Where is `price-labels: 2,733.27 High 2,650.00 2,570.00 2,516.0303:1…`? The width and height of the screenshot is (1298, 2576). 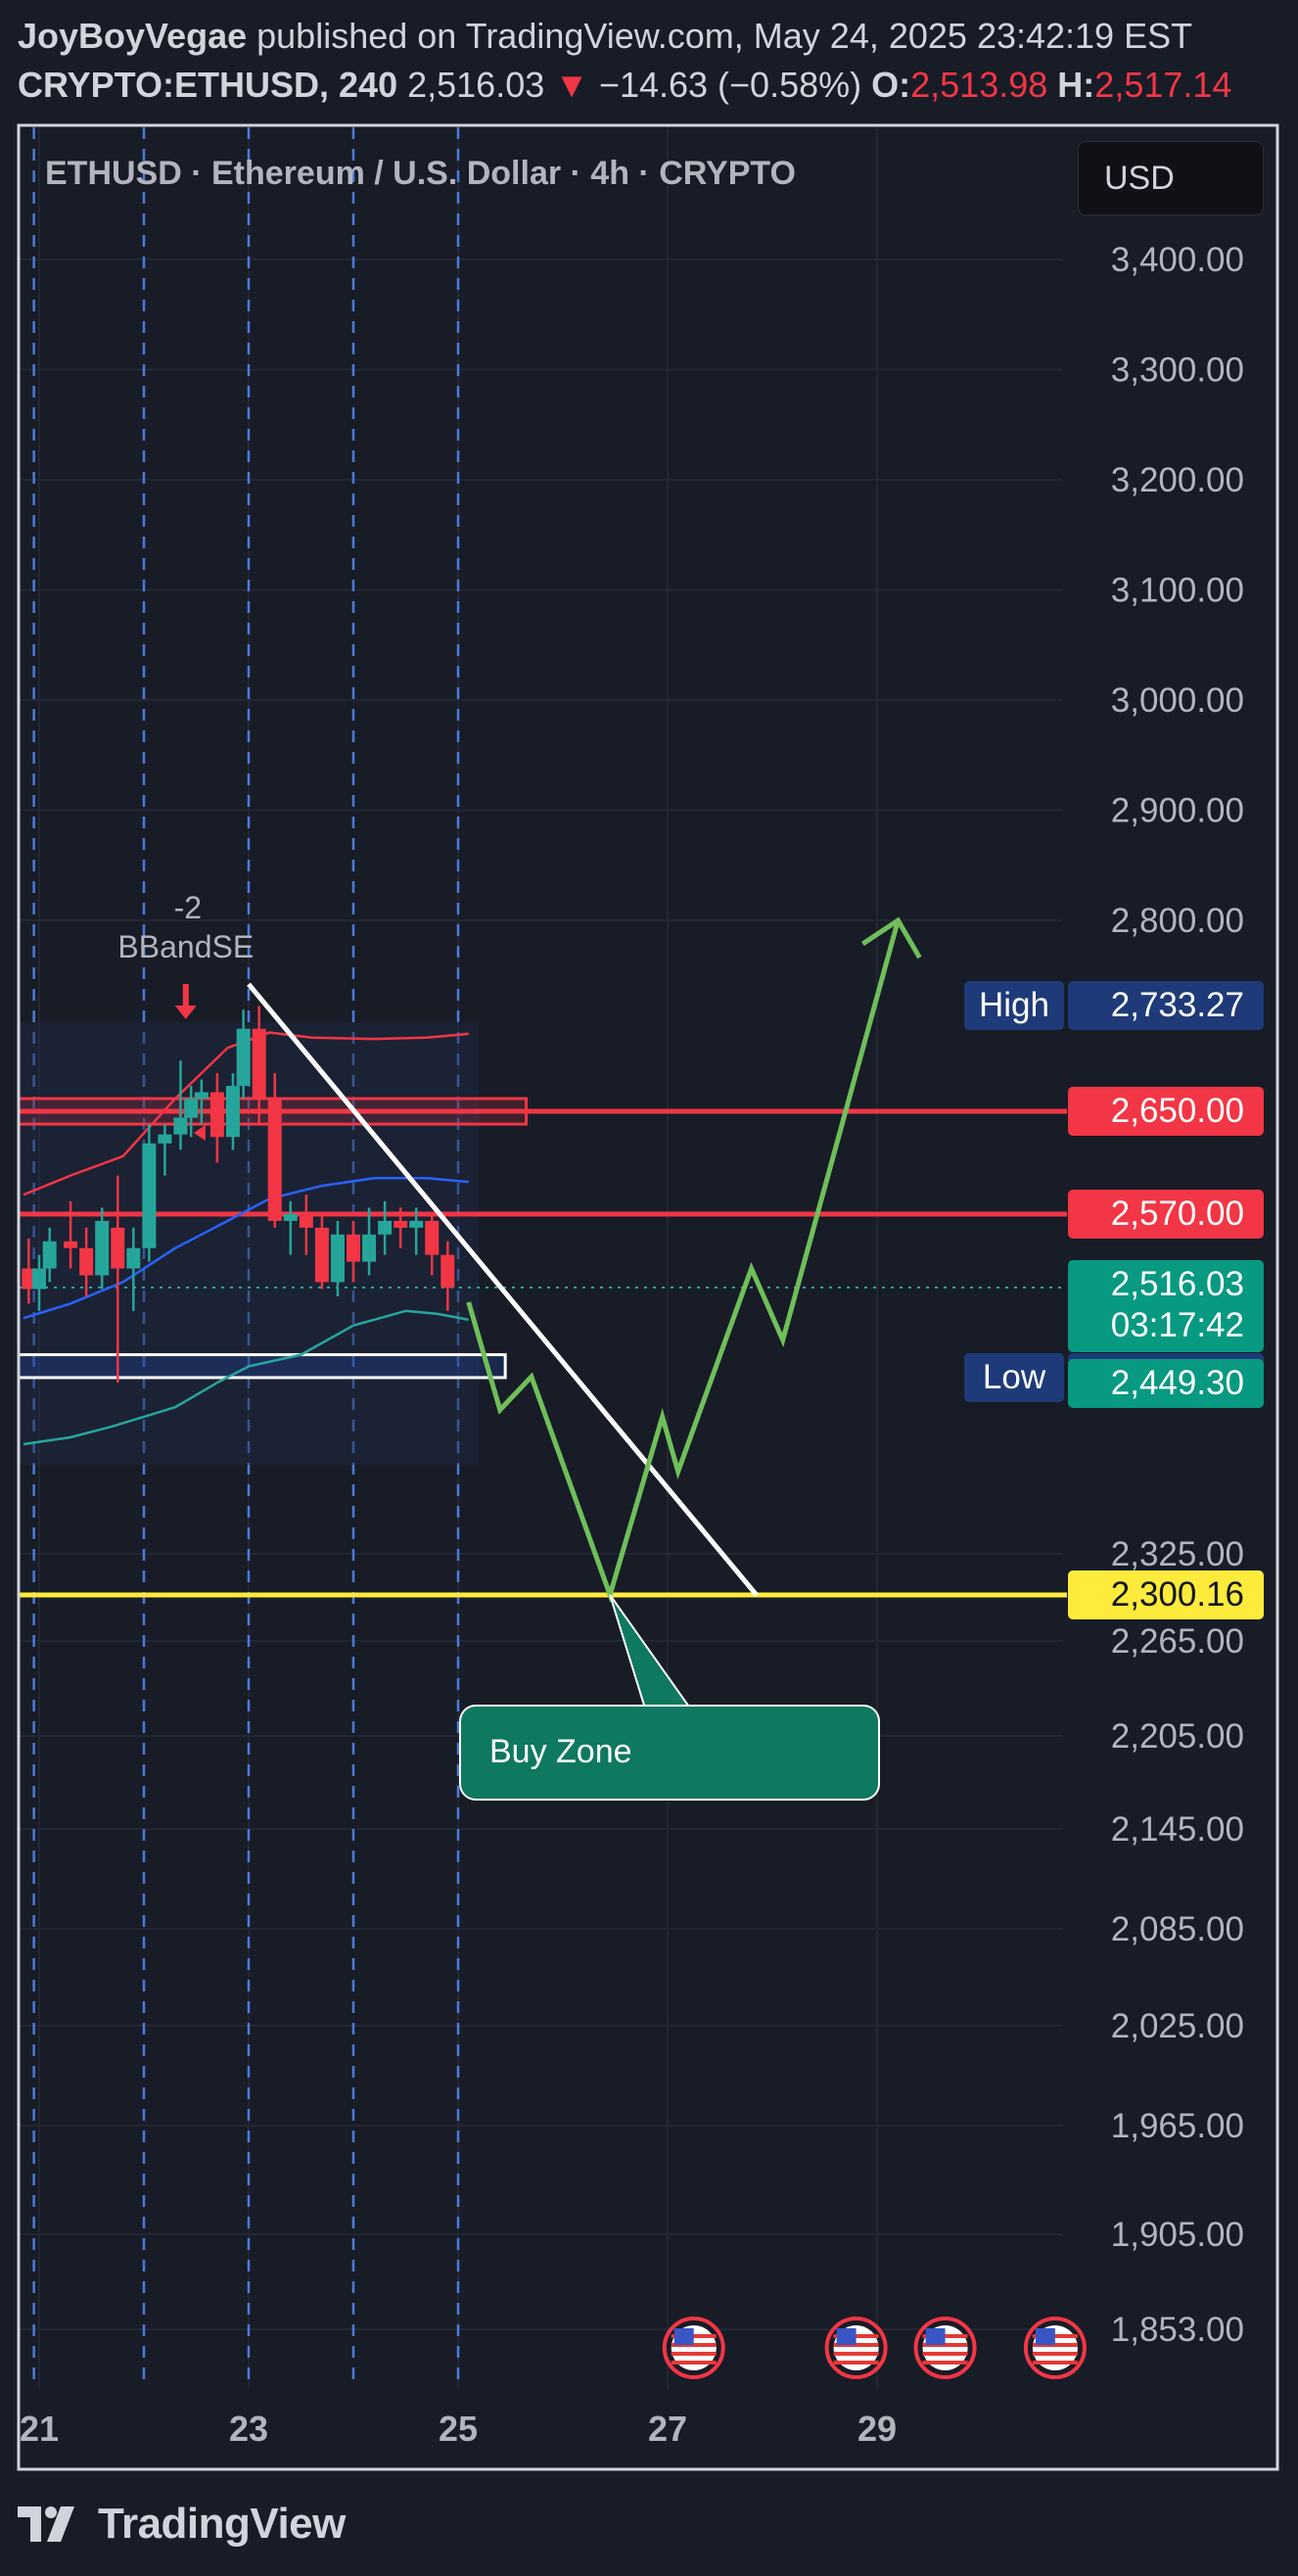 price-labels: 2,733.27 High 2,650.00 2,570.00 2,516.0303:1… is located at coordinates (1114, 1300).